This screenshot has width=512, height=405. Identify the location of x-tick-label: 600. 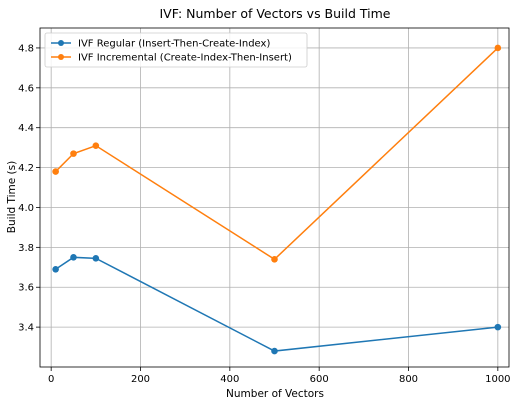
(319, 379).